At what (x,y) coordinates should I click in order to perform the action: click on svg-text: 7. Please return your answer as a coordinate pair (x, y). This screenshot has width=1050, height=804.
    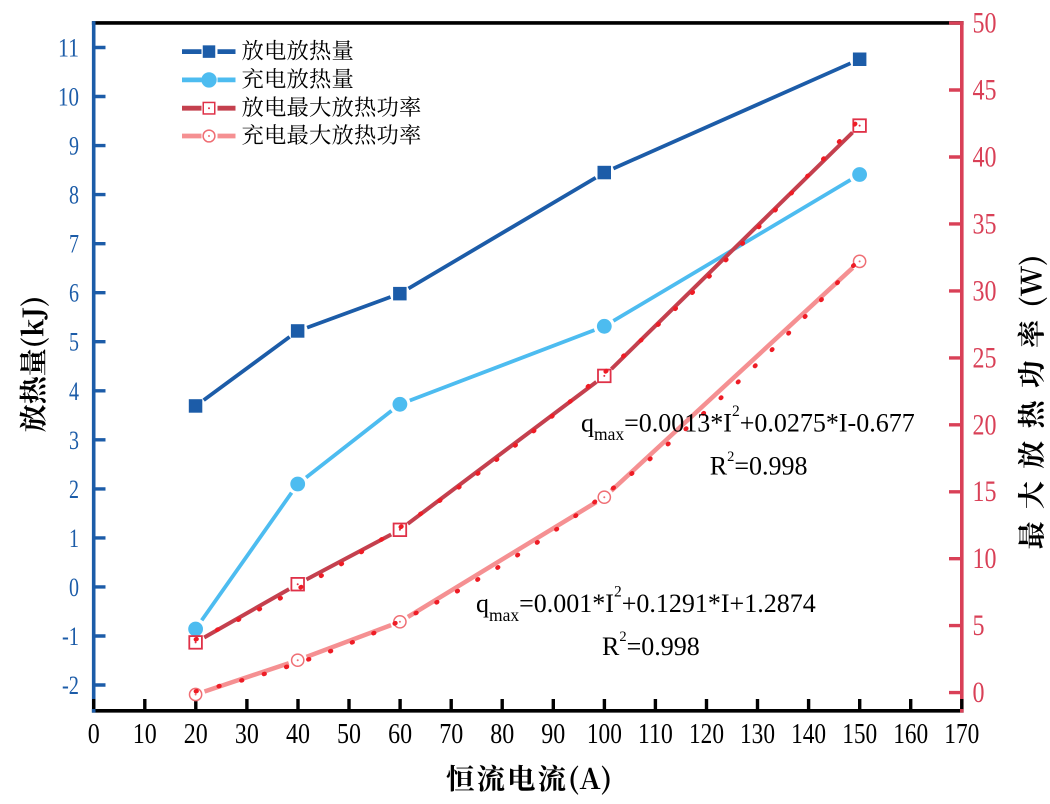
    Looking at the image, I should click on (74, 244).